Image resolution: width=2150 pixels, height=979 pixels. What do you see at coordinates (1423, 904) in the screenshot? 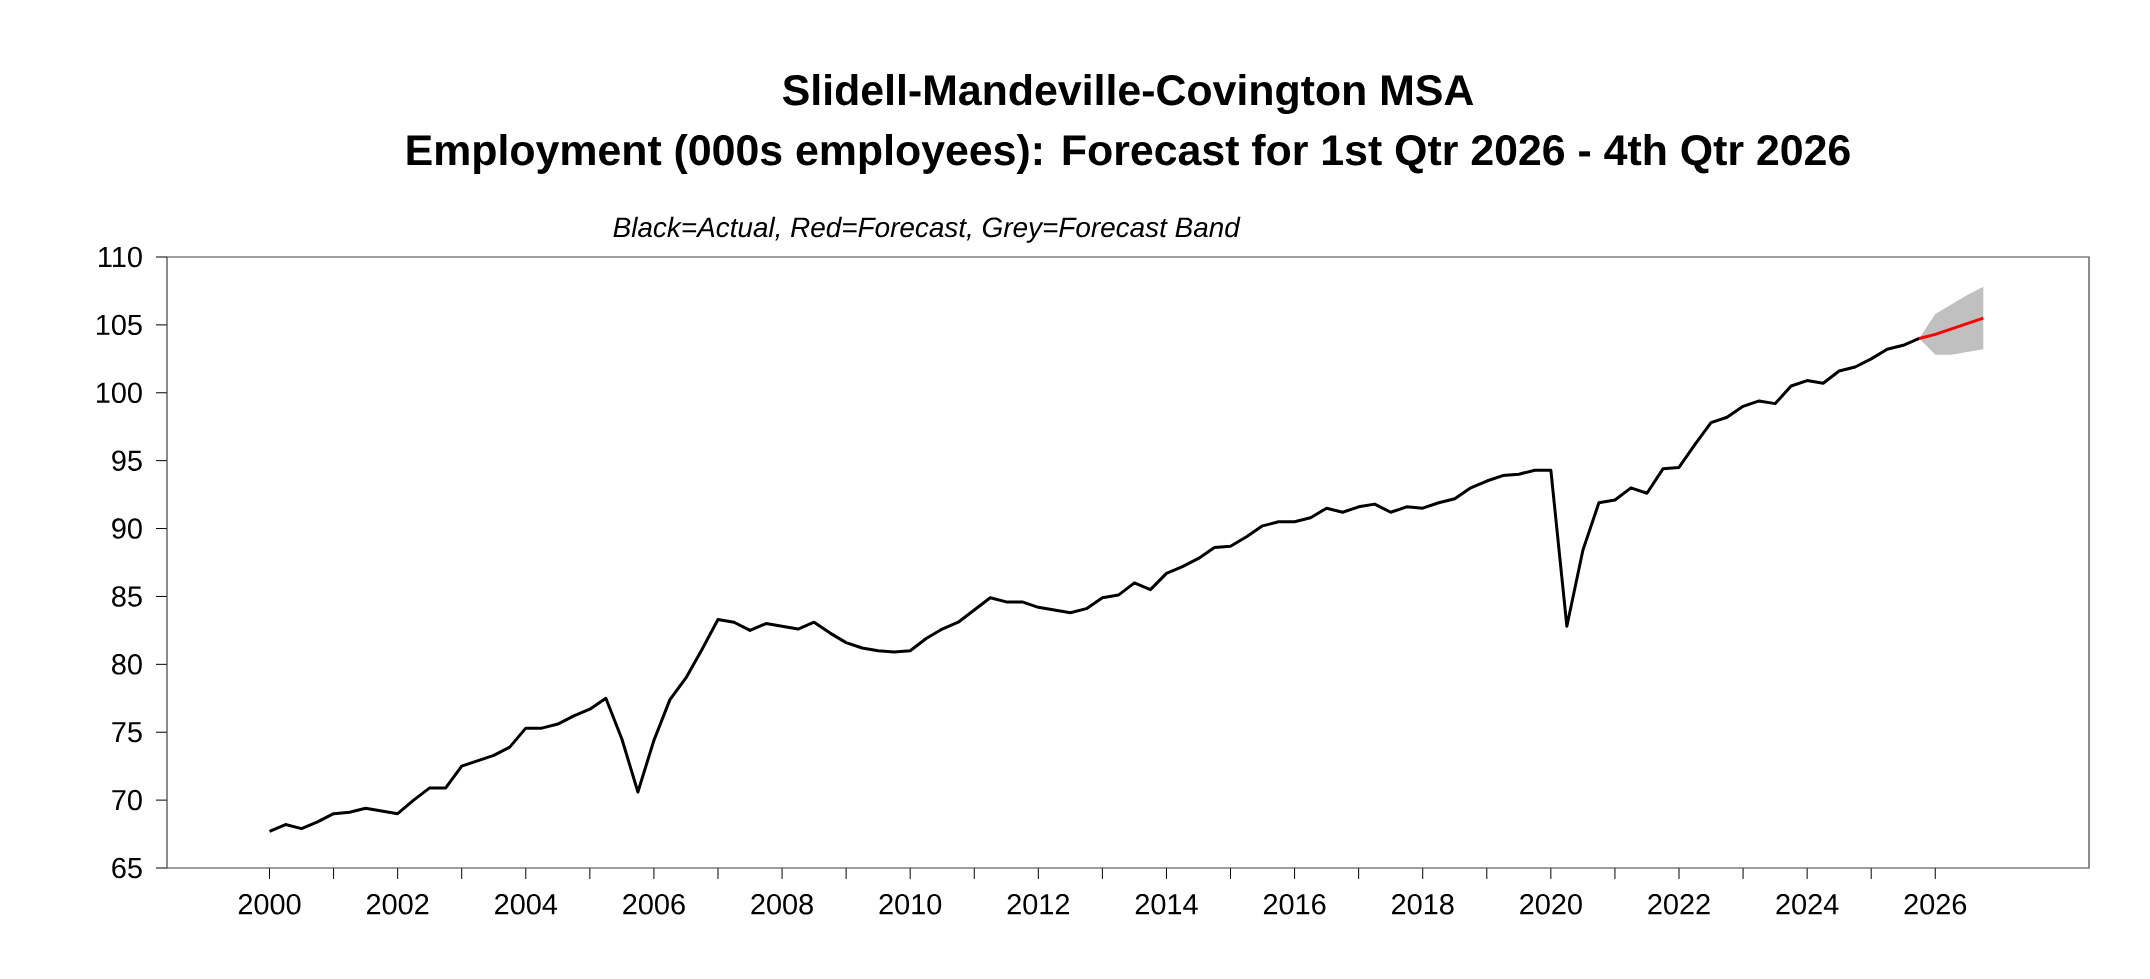
I see `x-tick-label: 2018` at bounding box center [1423, 904].